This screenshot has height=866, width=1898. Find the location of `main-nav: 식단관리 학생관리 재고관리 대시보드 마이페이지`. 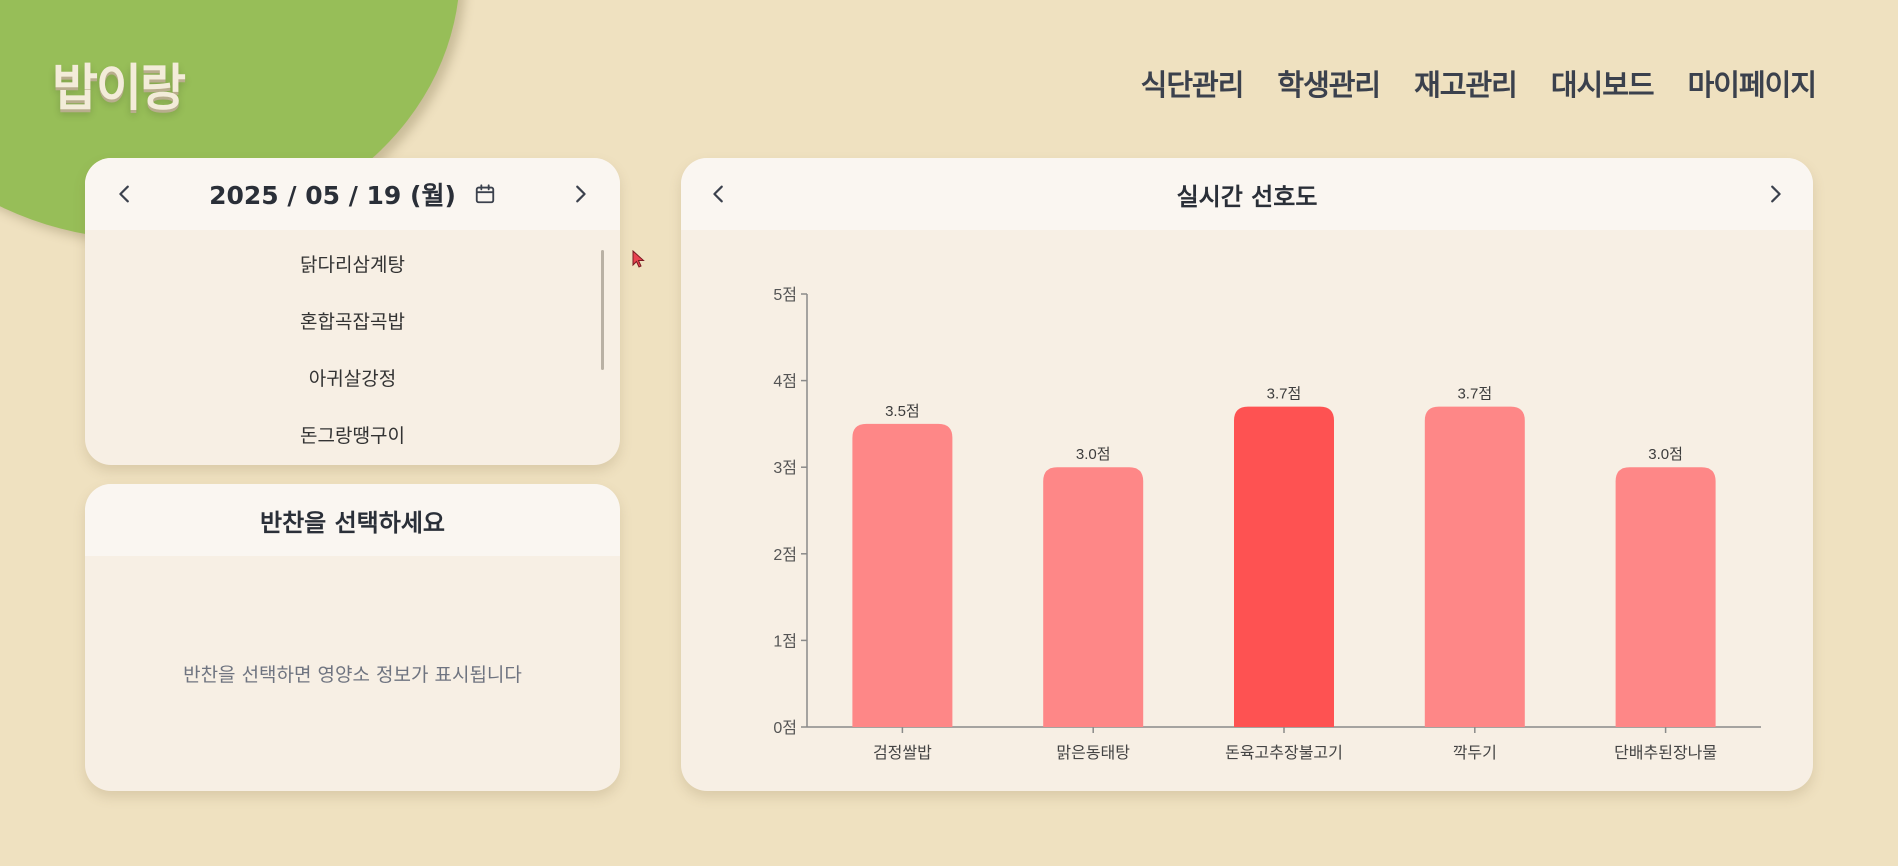

main-nav: 식단관리 학생관리 재고관리 대시보드 마이페이지 is located at coordinates (1478, 83).